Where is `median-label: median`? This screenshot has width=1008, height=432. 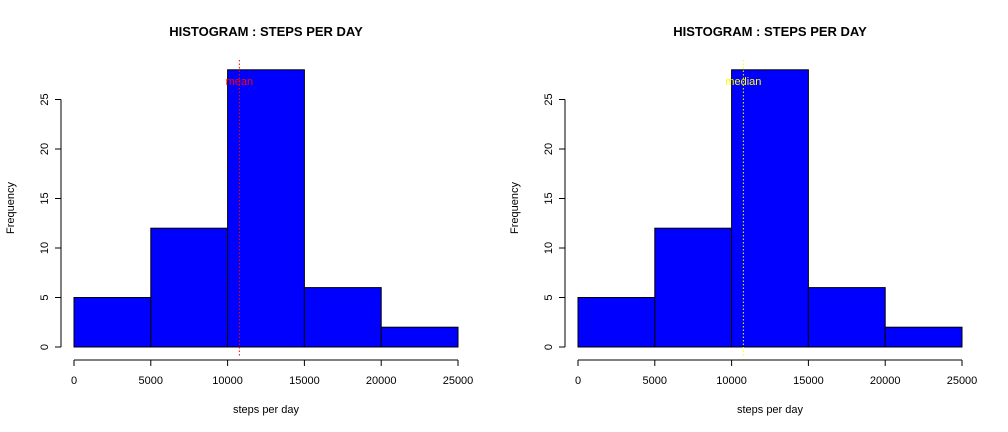
median-label: median is located at coordinates (743, 82).